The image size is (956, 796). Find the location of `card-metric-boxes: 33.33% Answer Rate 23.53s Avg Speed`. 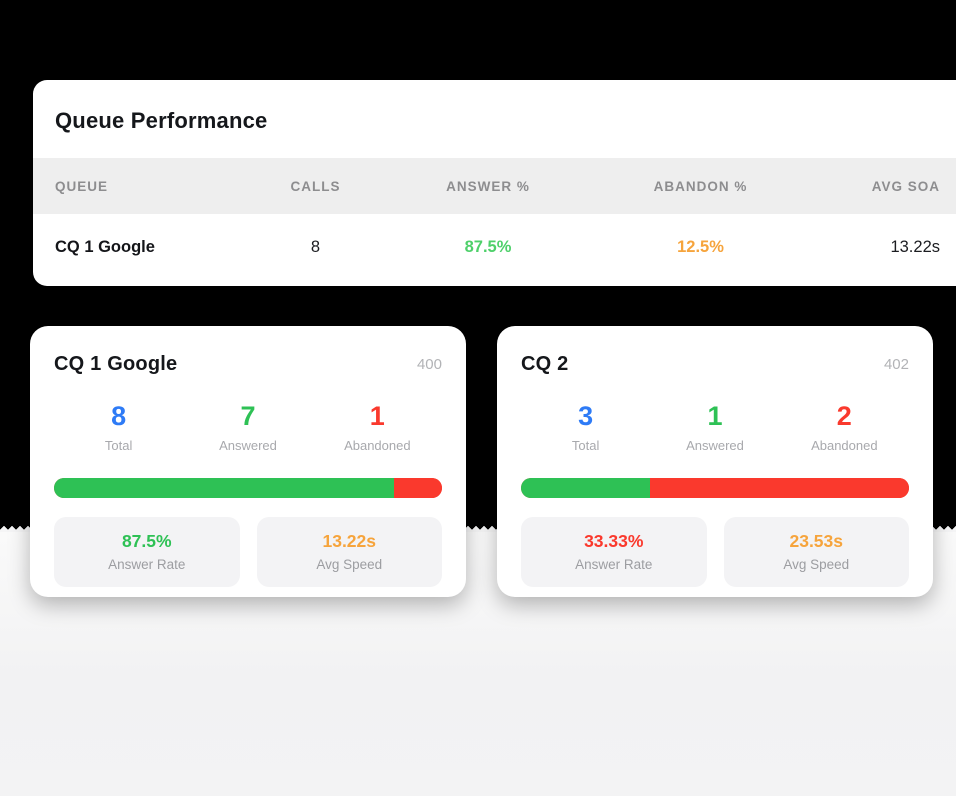

card-metric-boxes: 33.33% Answer Rate 23.53s Avg Speed is located at coordinates (715, 552).